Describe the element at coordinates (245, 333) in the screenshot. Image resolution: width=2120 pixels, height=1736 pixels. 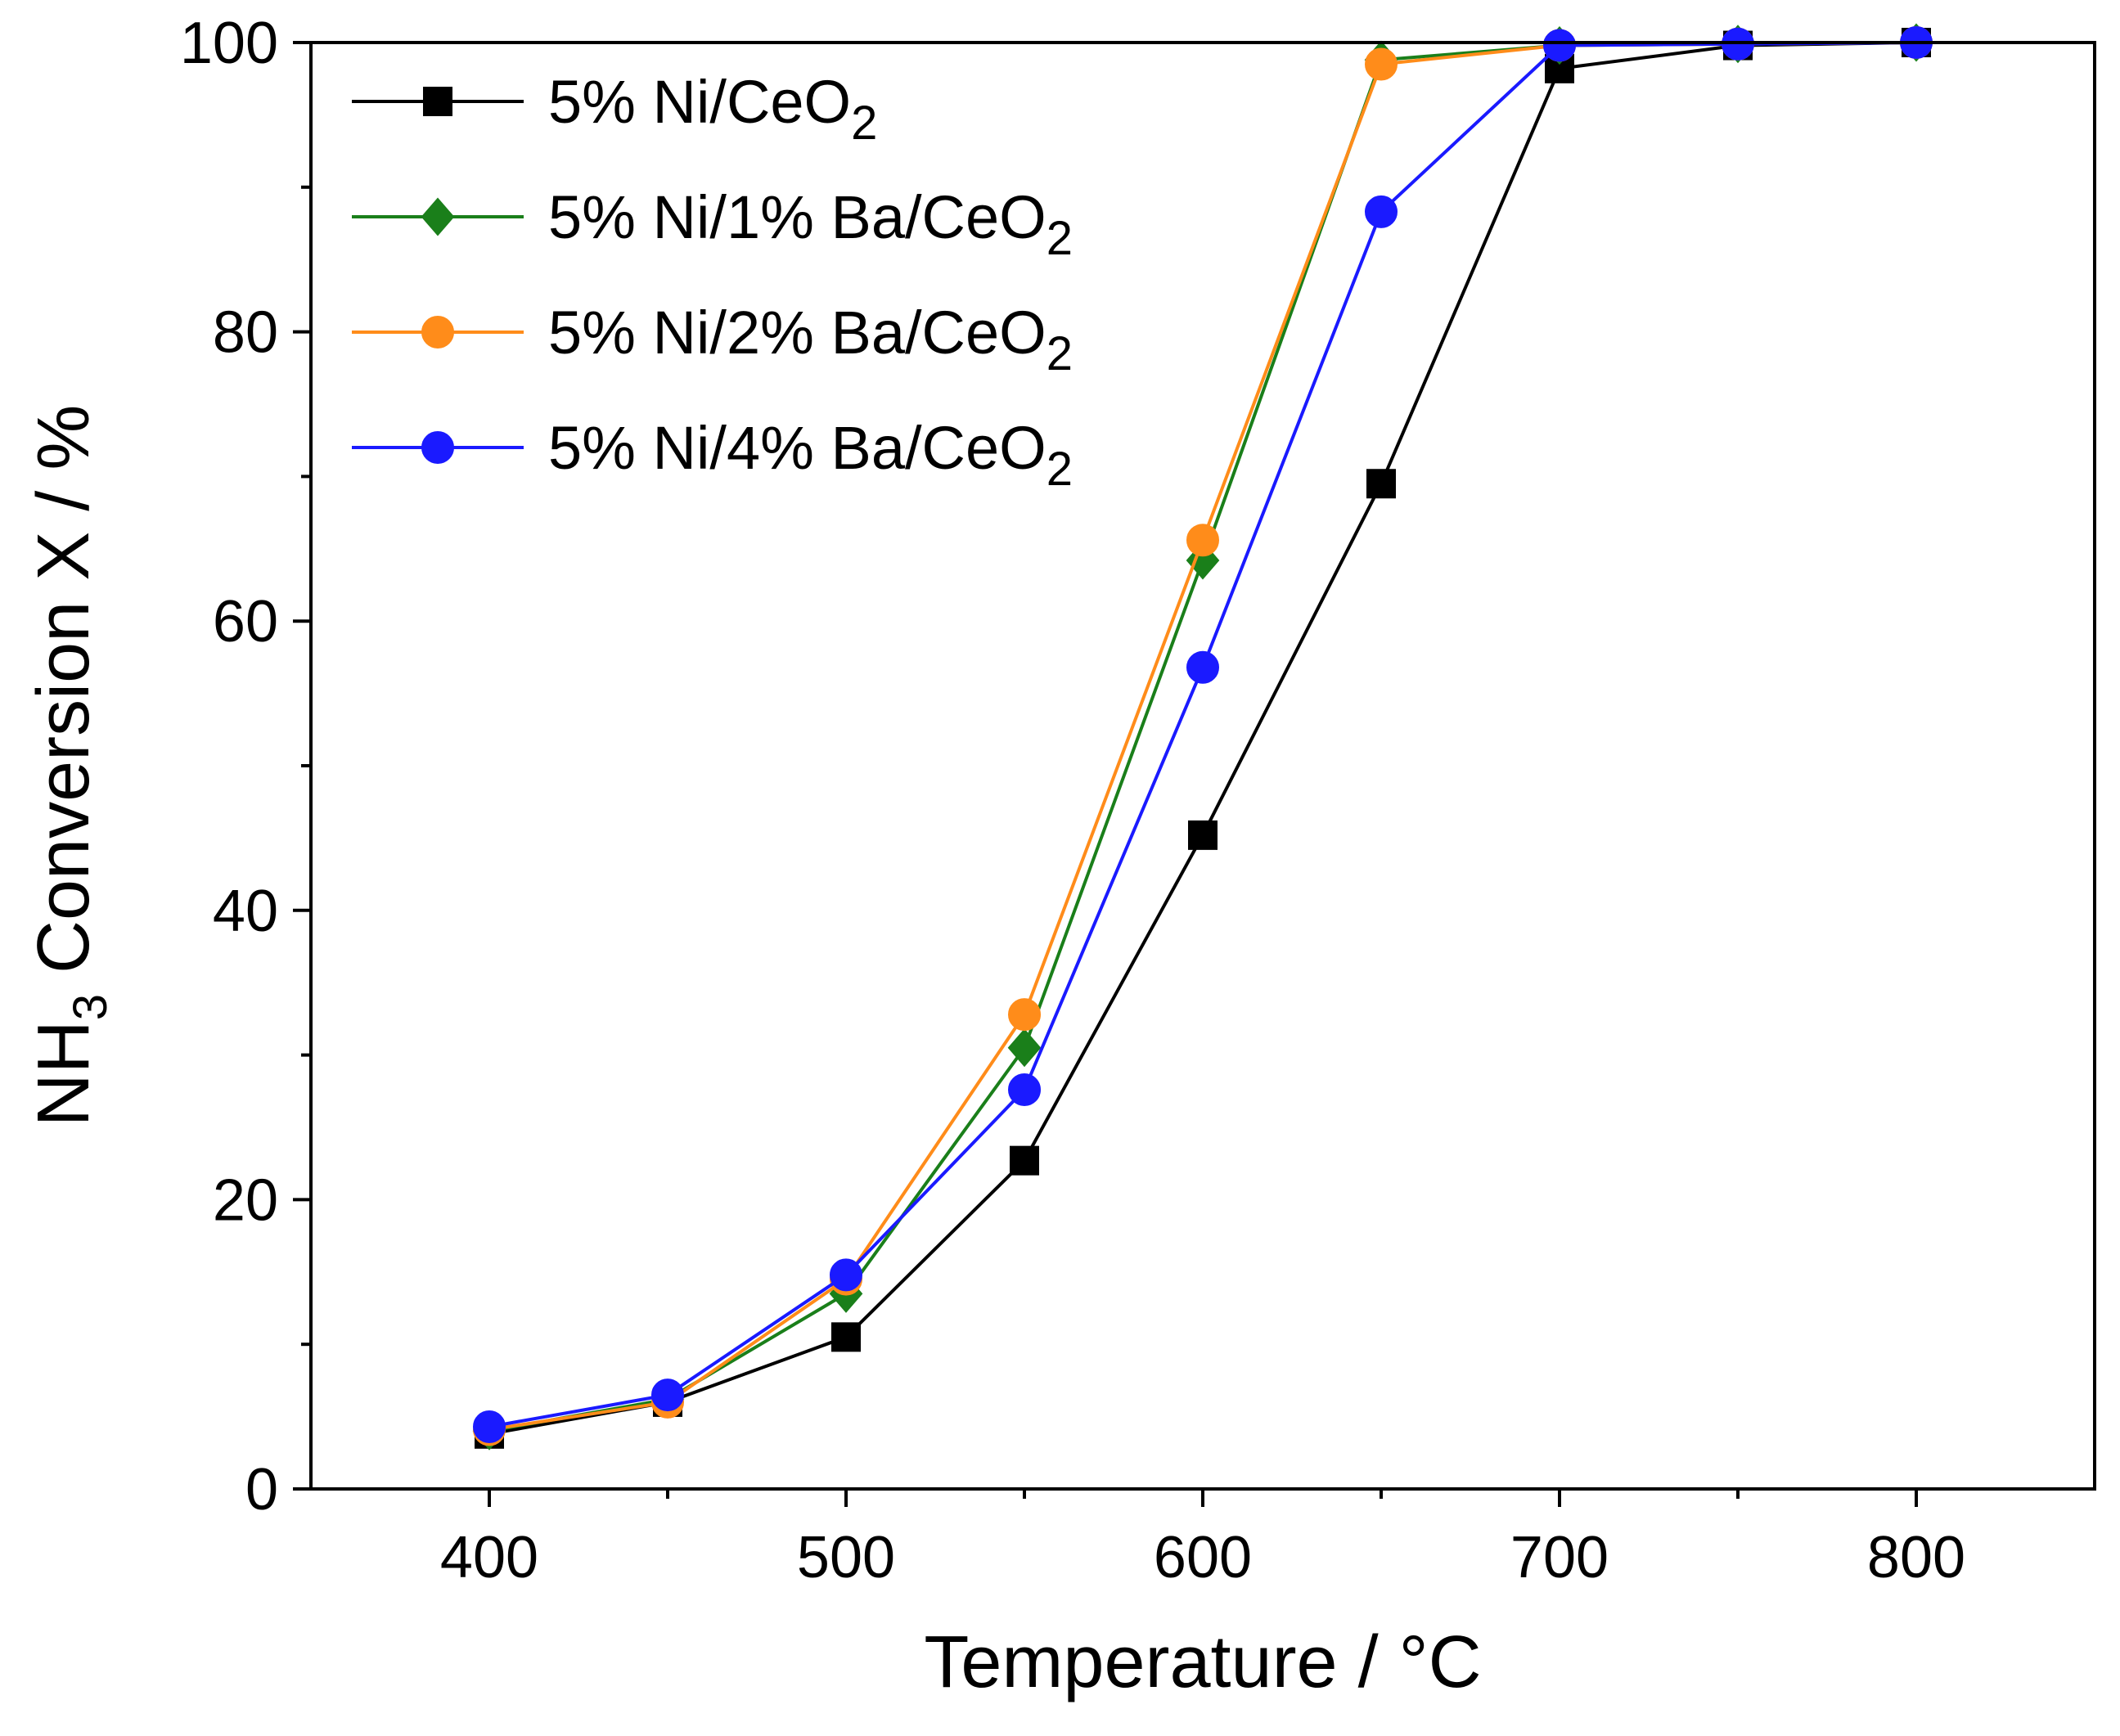
I see `y-tick-label: 80` at that location.